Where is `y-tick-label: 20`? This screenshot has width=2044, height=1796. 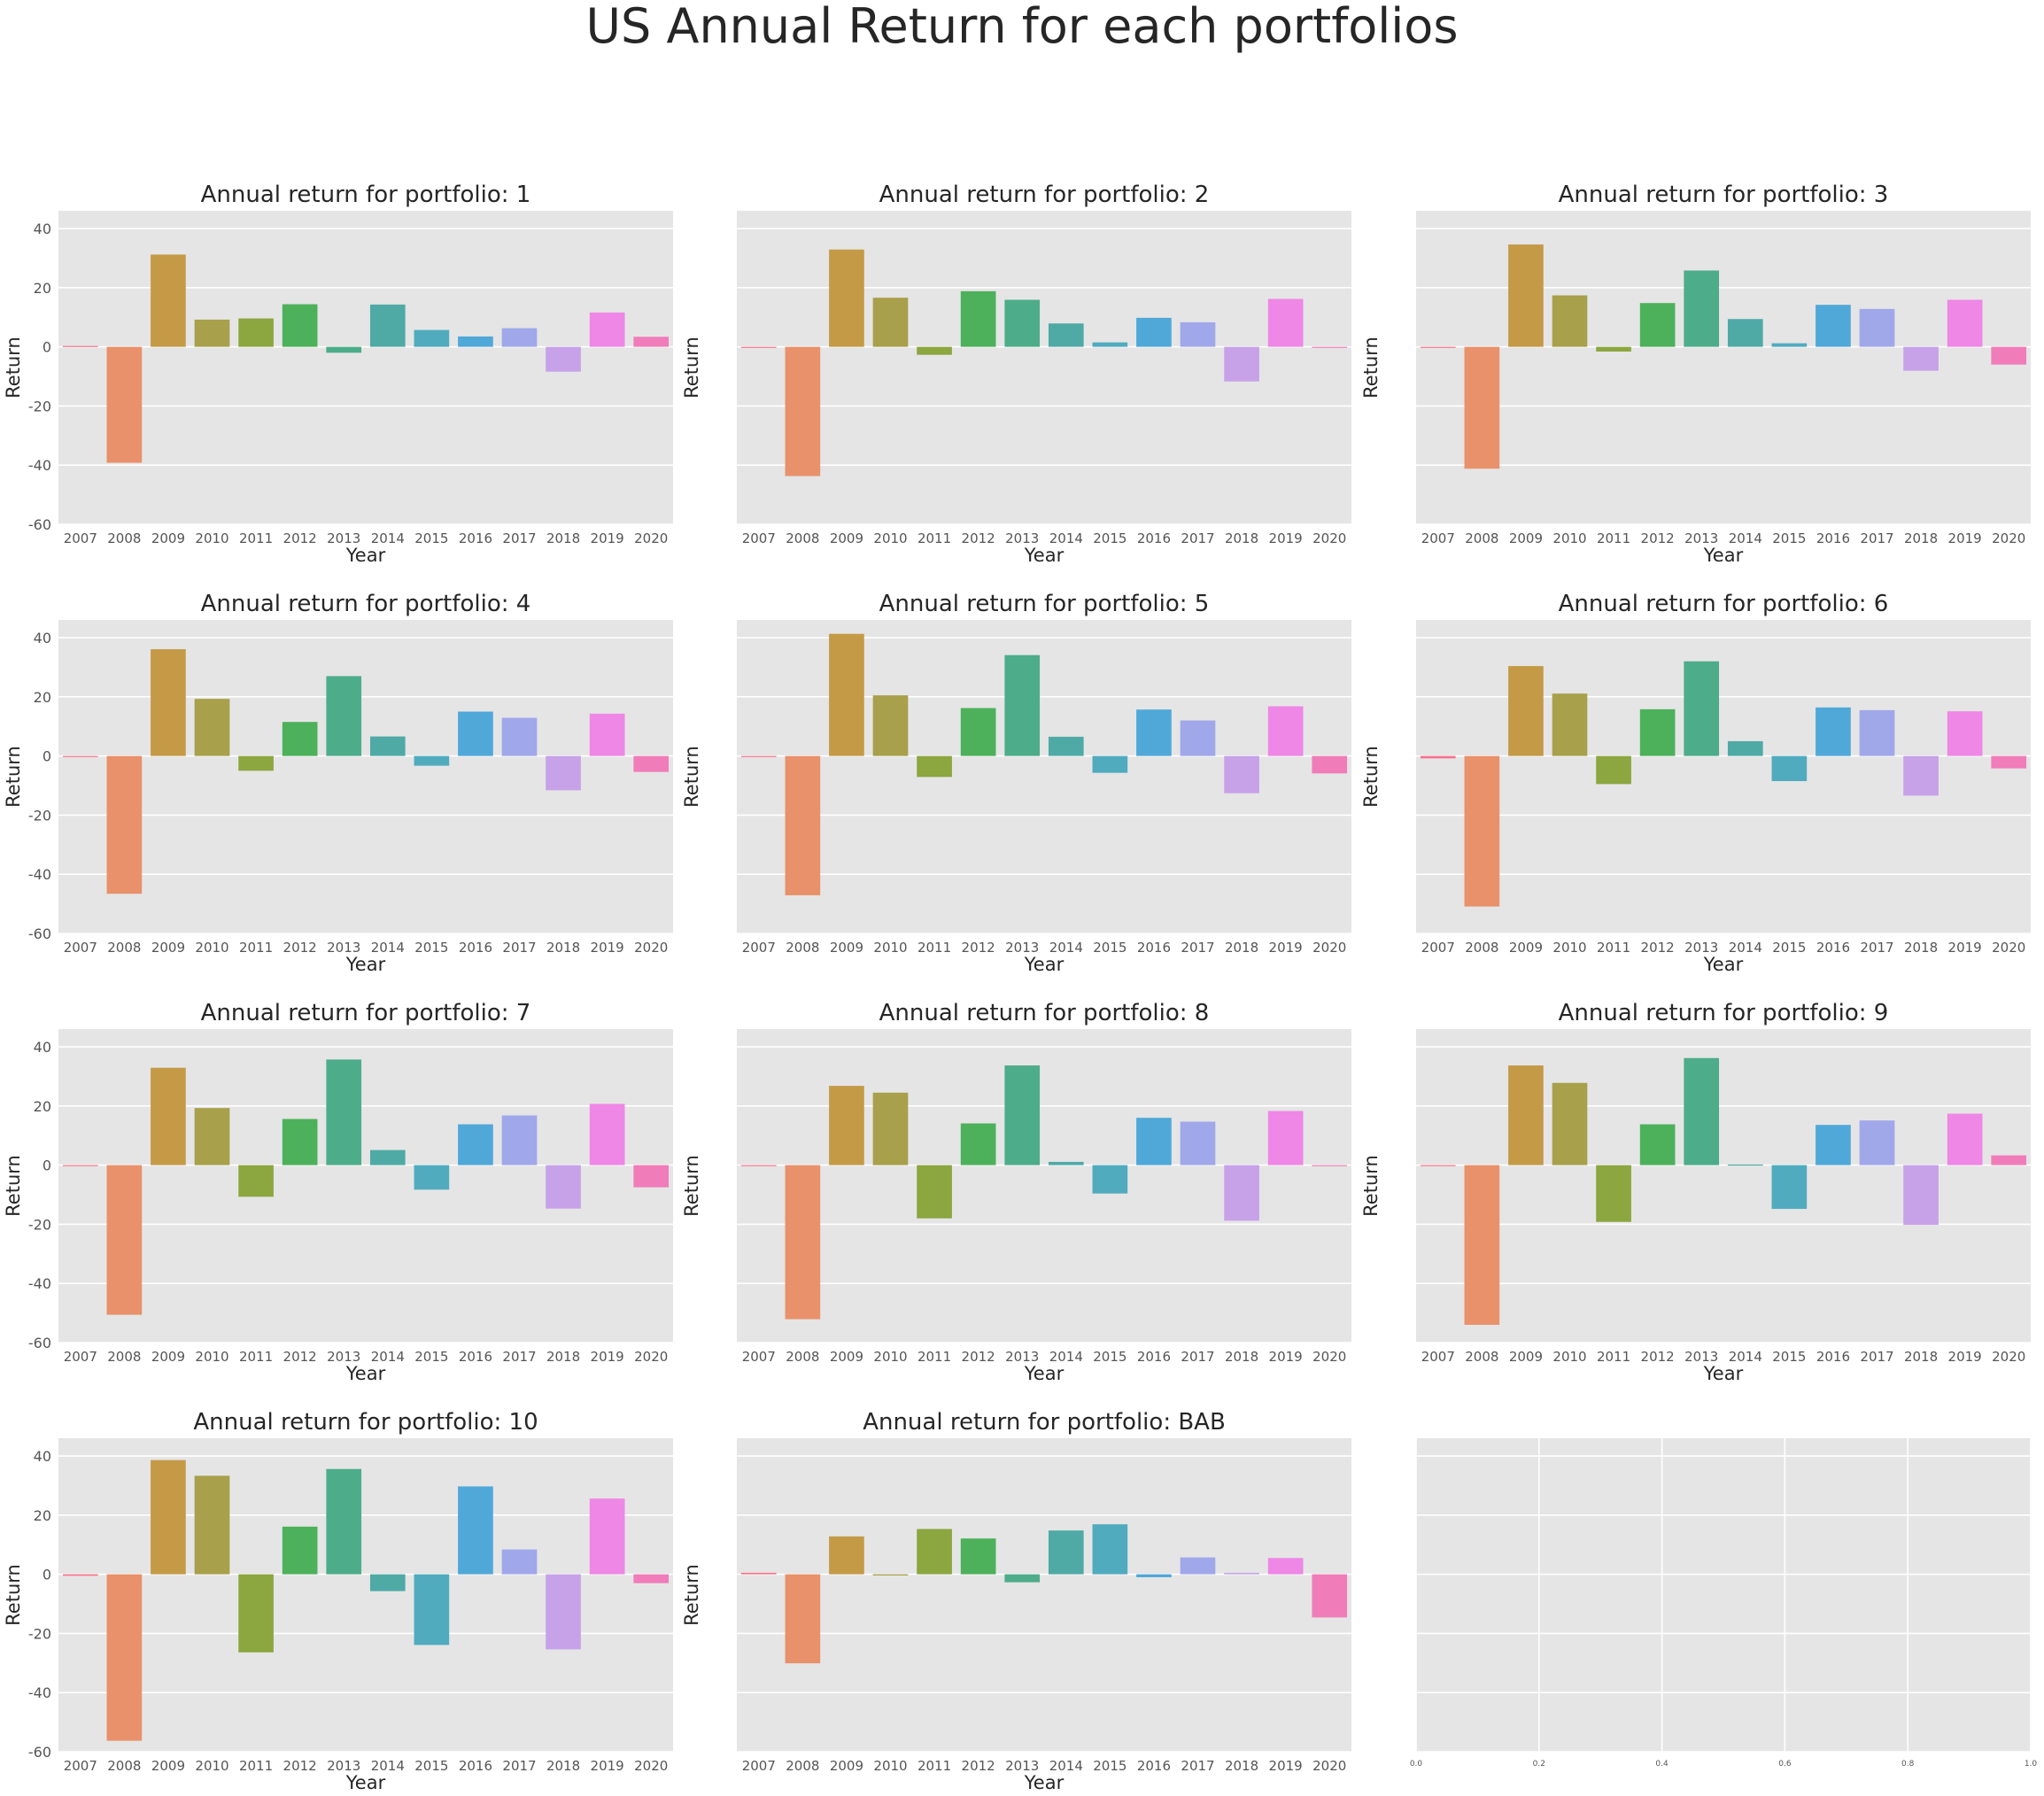 y-tick-label: 20 is located at coordinates (43, 288).